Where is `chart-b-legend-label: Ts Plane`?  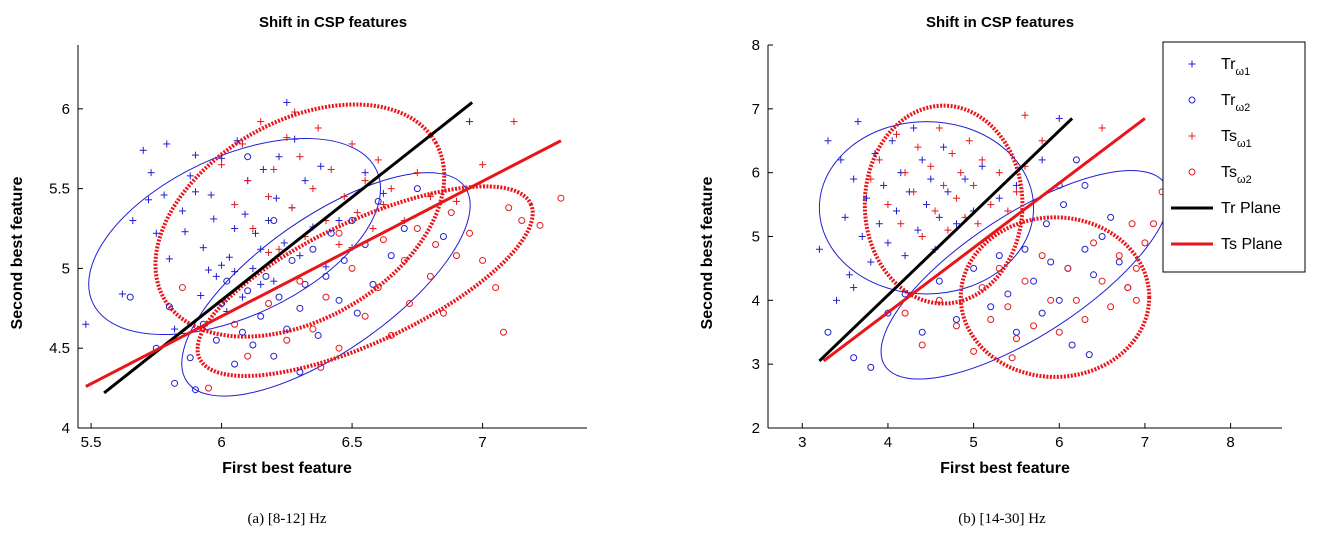
chart-b-legend-label: Ts Plane is located at coordinates (1251, 244).